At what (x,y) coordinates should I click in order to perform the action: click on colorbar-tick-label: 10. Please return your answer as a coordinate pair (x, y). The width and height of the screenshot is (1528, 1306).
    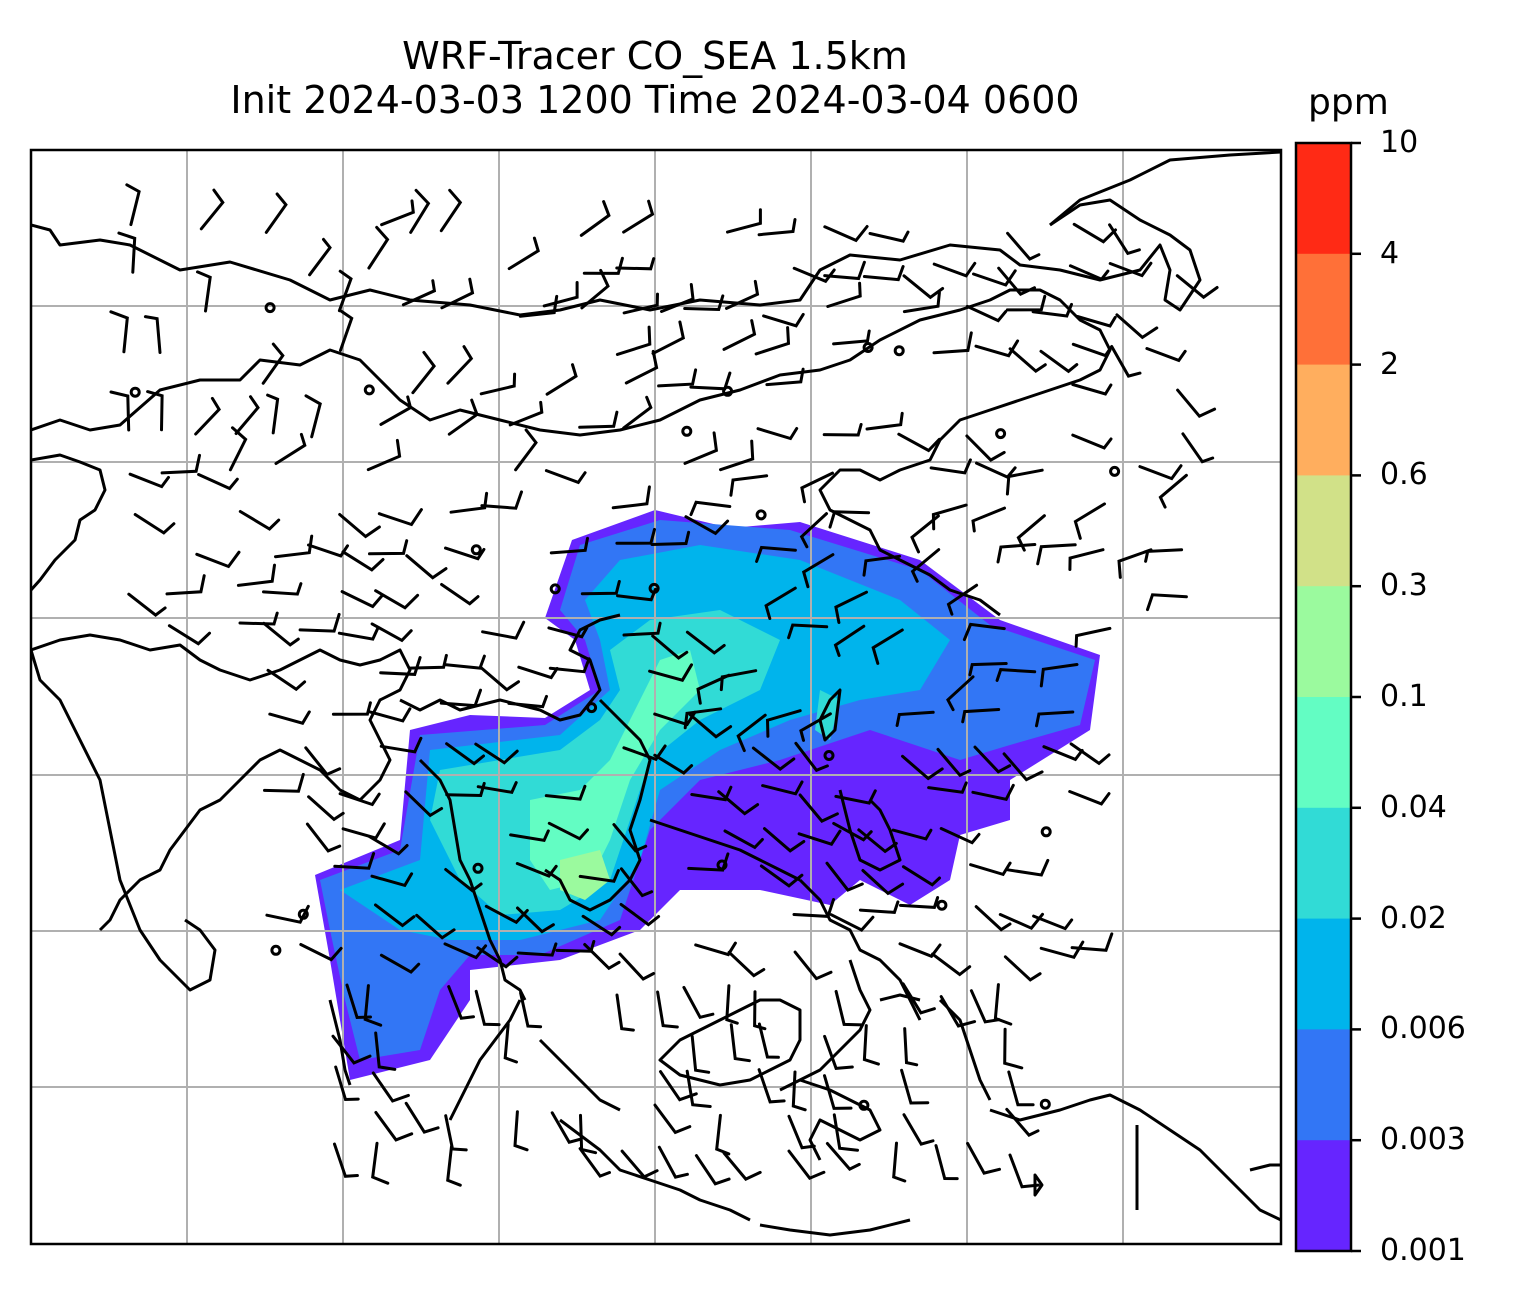
    Looking at the image, I should click on (1399, 142).